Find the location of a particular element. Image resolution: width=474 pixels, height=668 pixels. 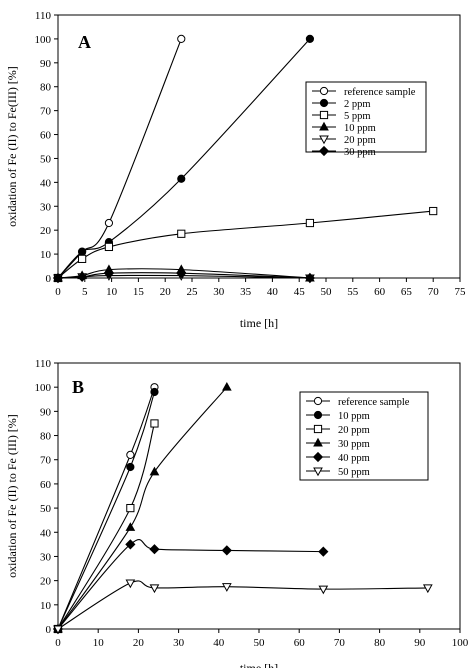

series-50-ppm is located at coordinates (243, 607).